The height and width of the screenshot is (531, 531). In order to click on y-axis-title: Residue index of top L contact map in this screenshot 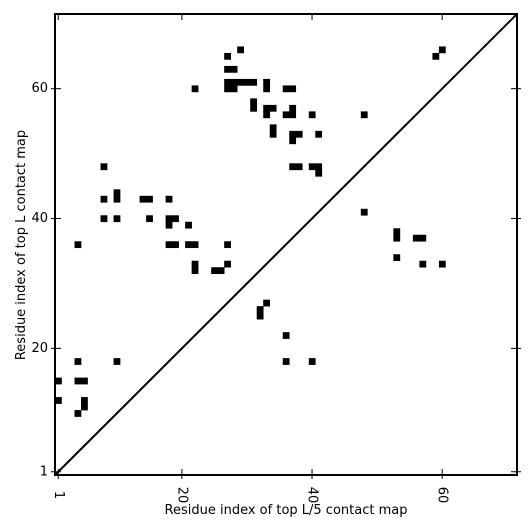, I will do `click(21, 245)`.